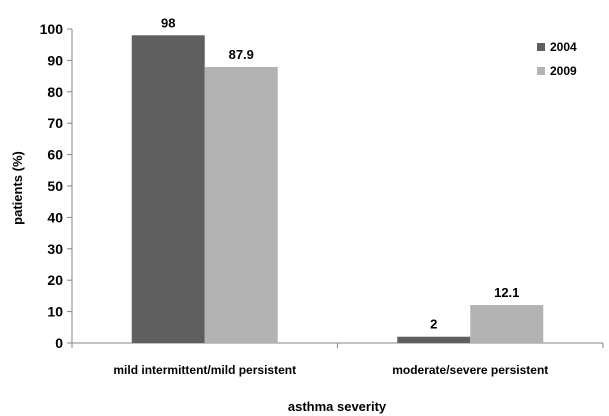 The height and width of the screenshot is (416, 609). Describe the element at coordinates (55, 249) in the screenshot. I see `y-tick-label: 30` at that location.